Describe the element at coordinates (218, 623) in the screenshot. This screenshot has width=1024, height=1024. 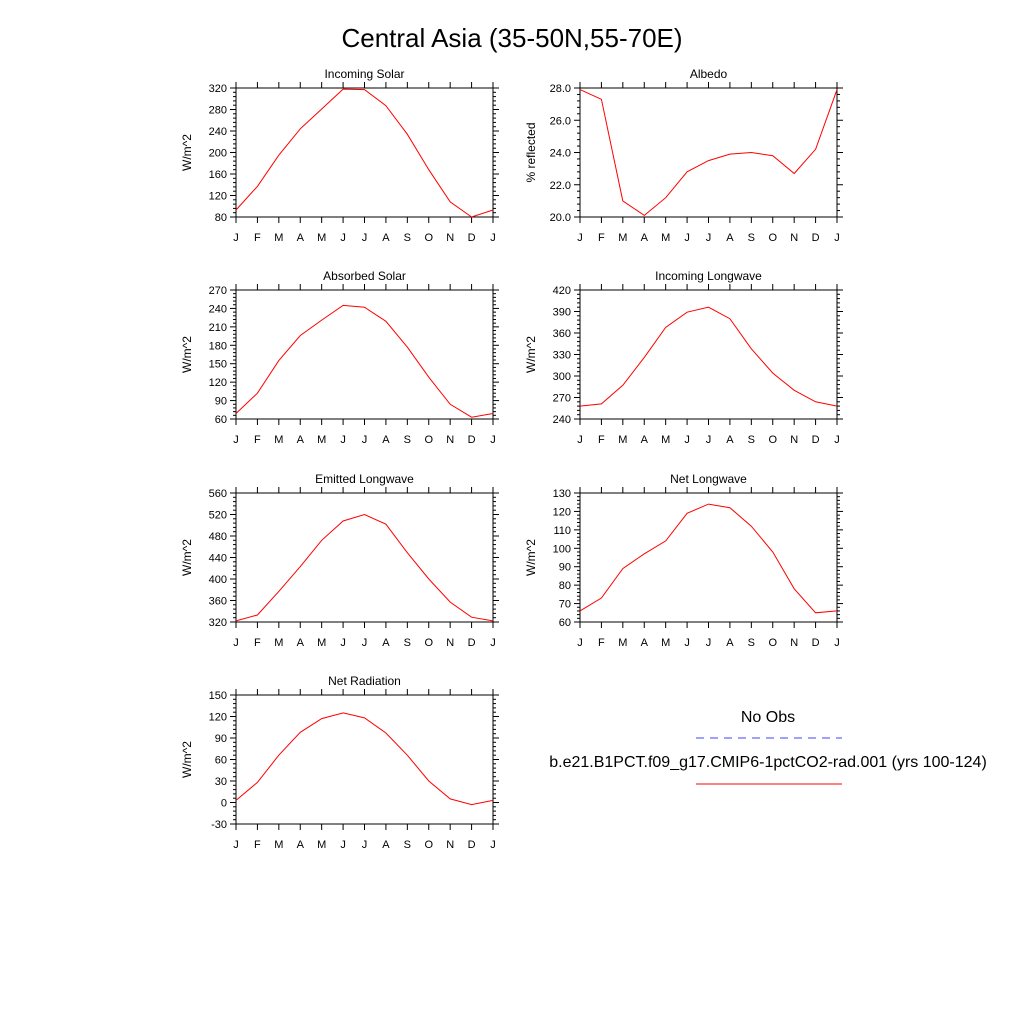
I see `emitted-longwave-ytick-label: 320` at that location.